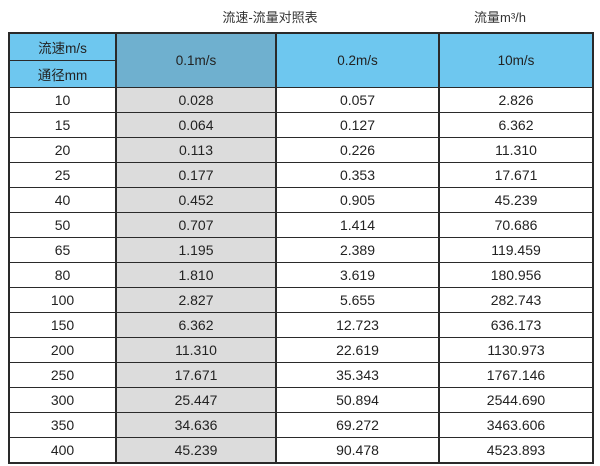 The height and width of the screenshot is (466, 600). I want to click on cell-dn: 40, so click(62, 200).